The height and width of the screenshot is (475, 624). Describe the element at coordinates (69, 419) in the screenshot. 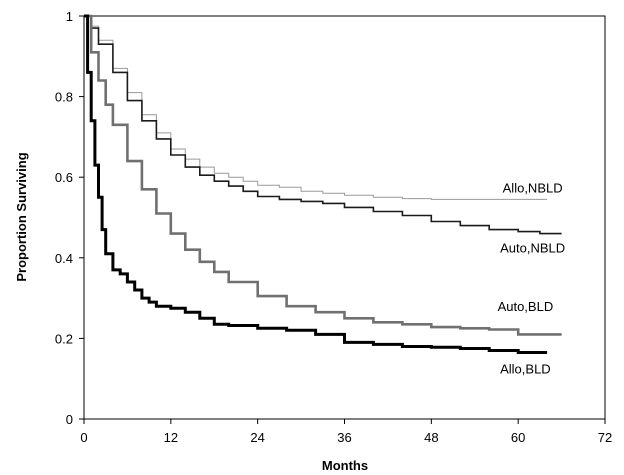

I see `y-tick-label: 0` at that location.